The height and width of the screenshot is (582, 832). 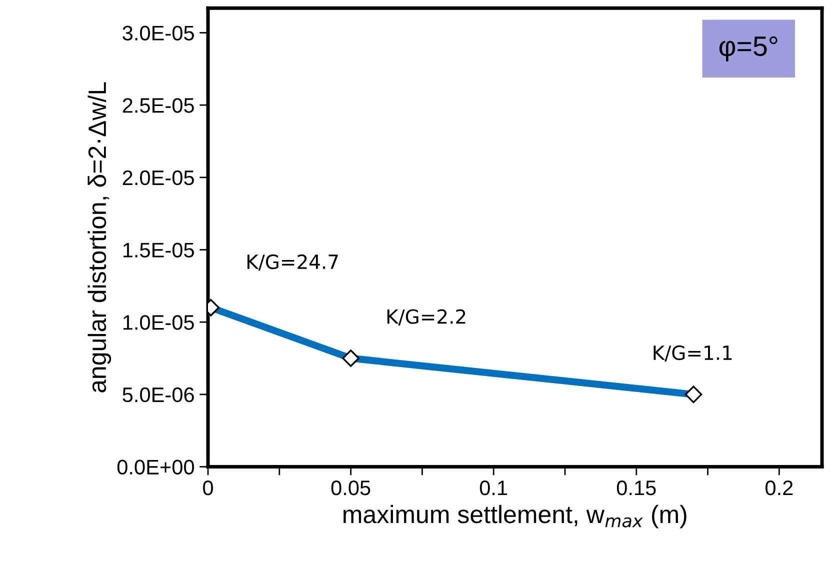 I want to click on x-tick-label: 0.15, so click(x=636, y=488).